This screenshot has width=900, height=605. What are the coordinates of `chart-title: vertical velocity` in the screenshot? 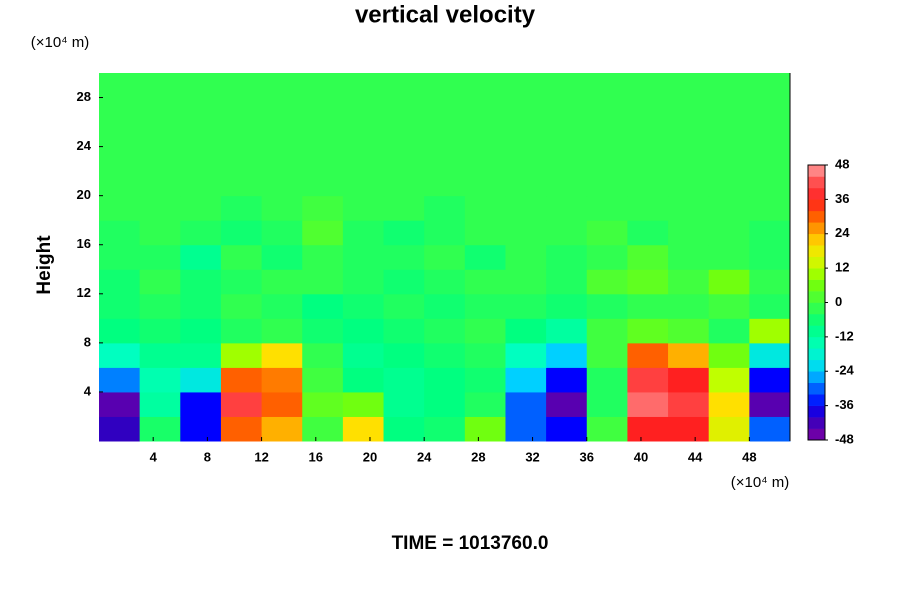 It's located at (445, 14).